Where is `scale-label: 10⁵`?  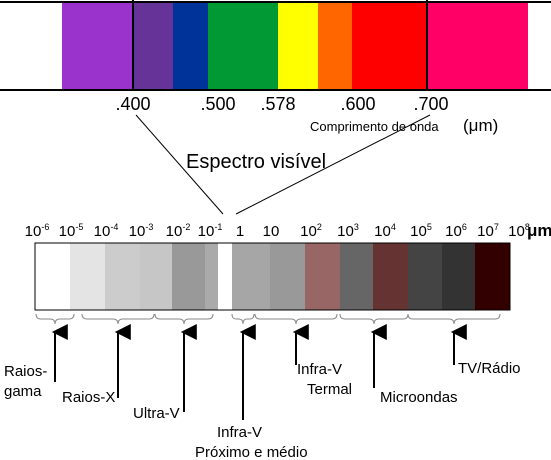 scale-label: 10⁵ is located at coordinates (421, 231).